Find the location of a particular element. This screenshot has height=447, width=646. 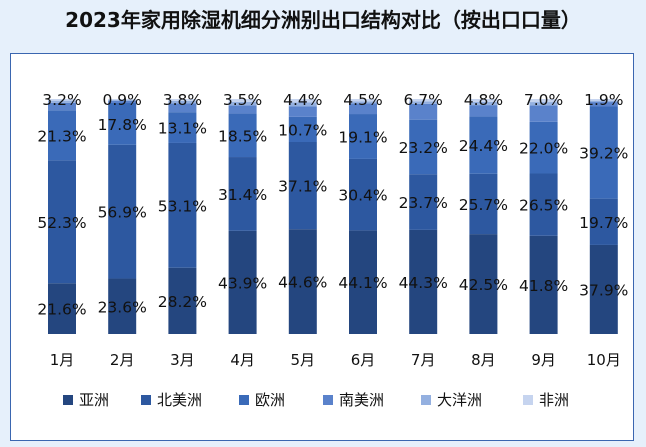

x-tick-label: 1月 is located at coordinates (62, 360).